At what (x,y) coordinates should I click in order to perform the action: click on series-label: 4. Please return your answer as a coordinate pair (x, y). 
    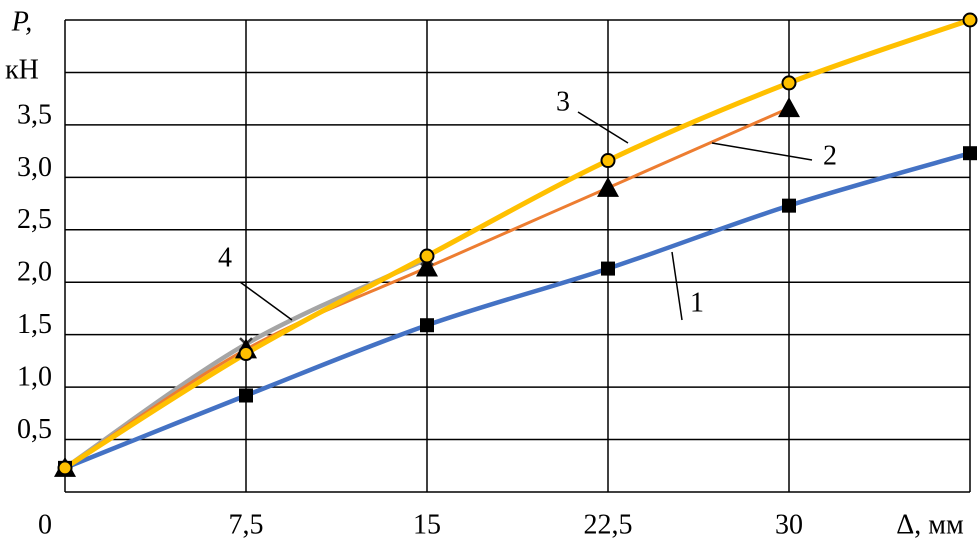
    Looking at the image, I should click on (225, 257).